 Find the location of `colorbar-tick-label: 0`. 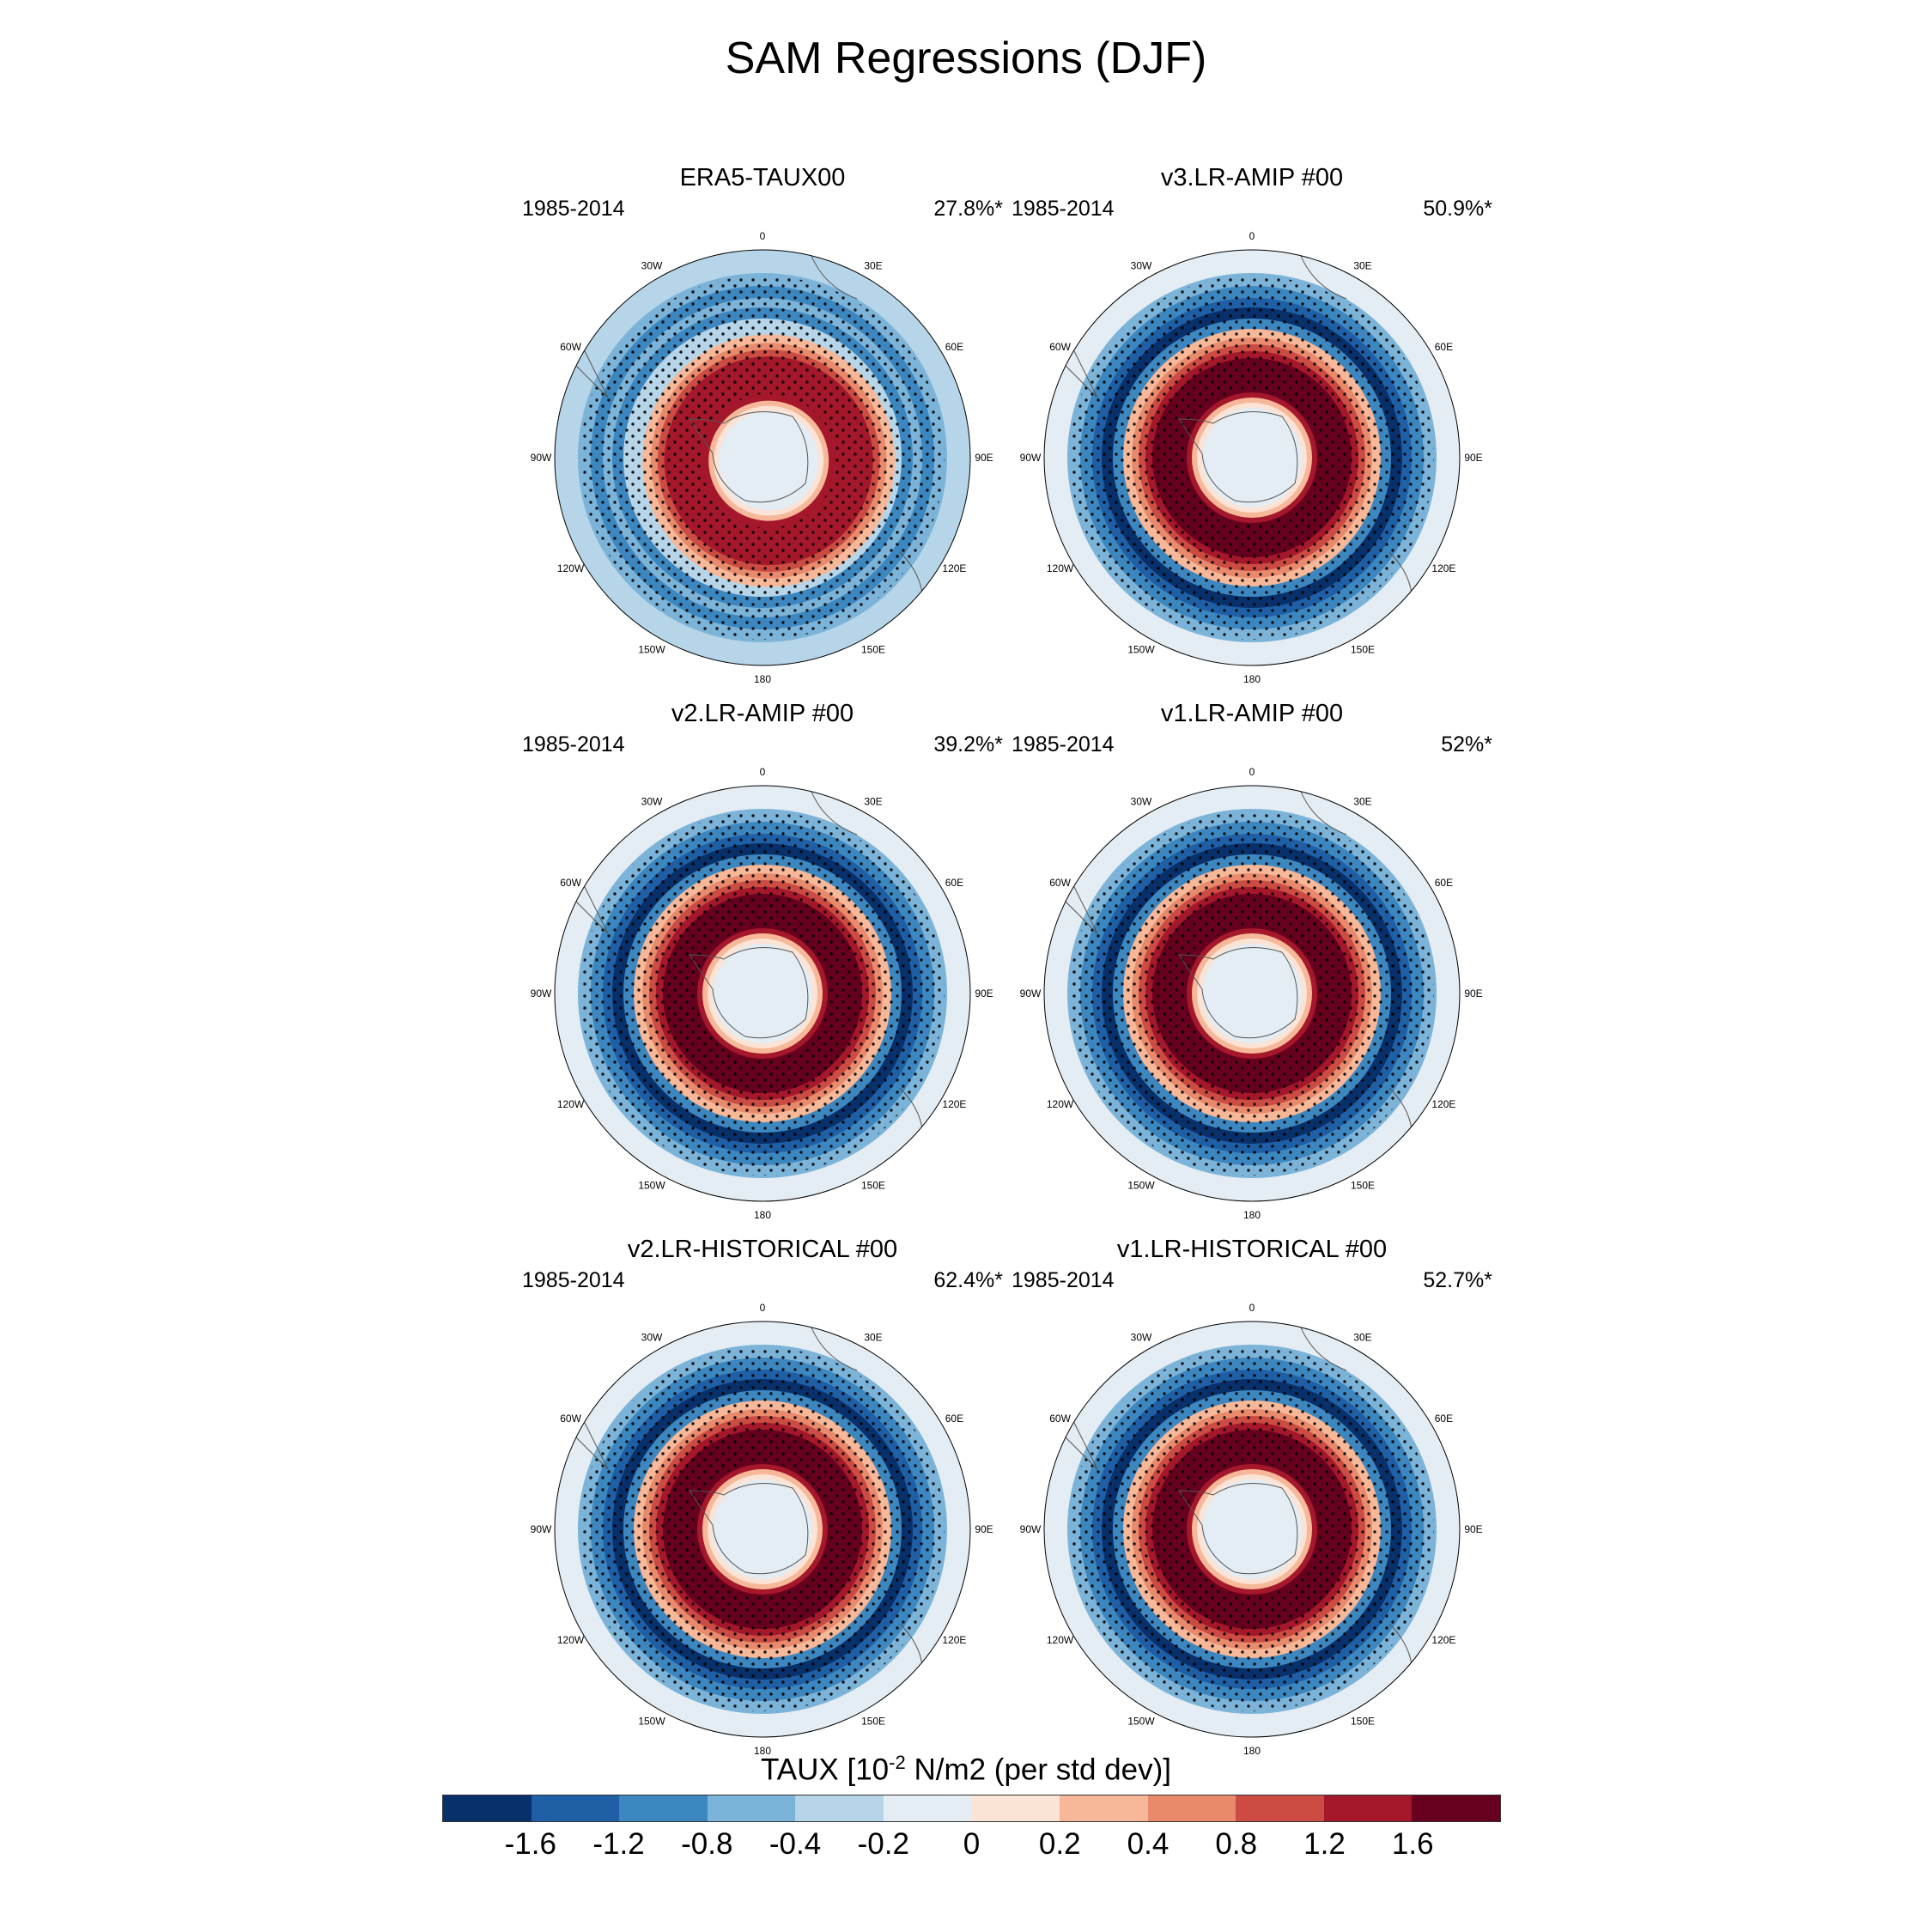

colorbar-tick-label: 0 is located at coordinates (972, 1844).